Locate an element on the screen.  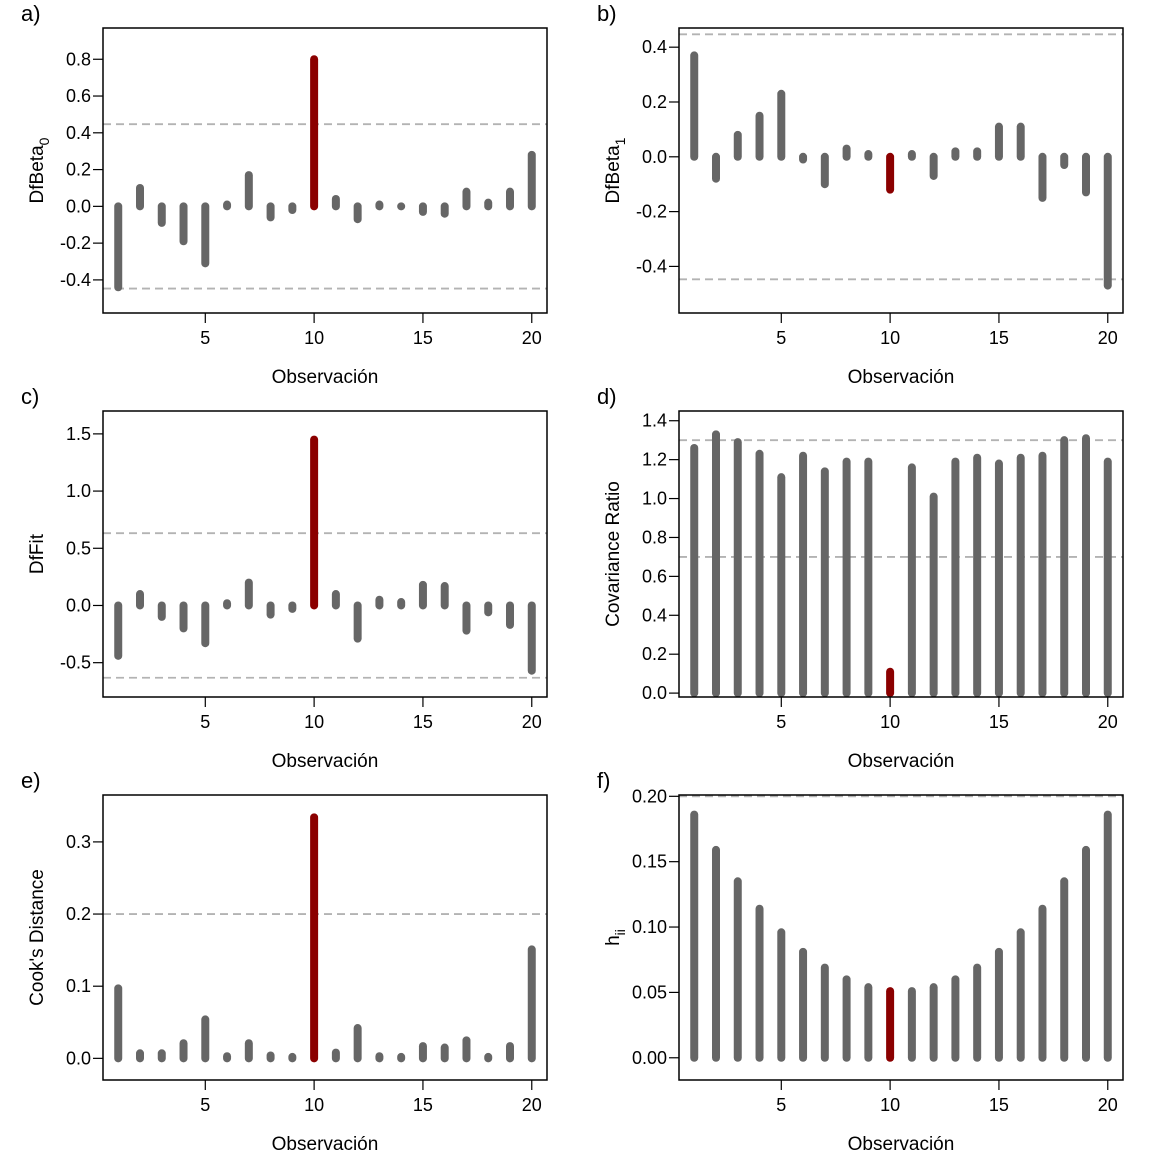
y-axis-title: Covariance Ratio is located at coordinates (613, 554).